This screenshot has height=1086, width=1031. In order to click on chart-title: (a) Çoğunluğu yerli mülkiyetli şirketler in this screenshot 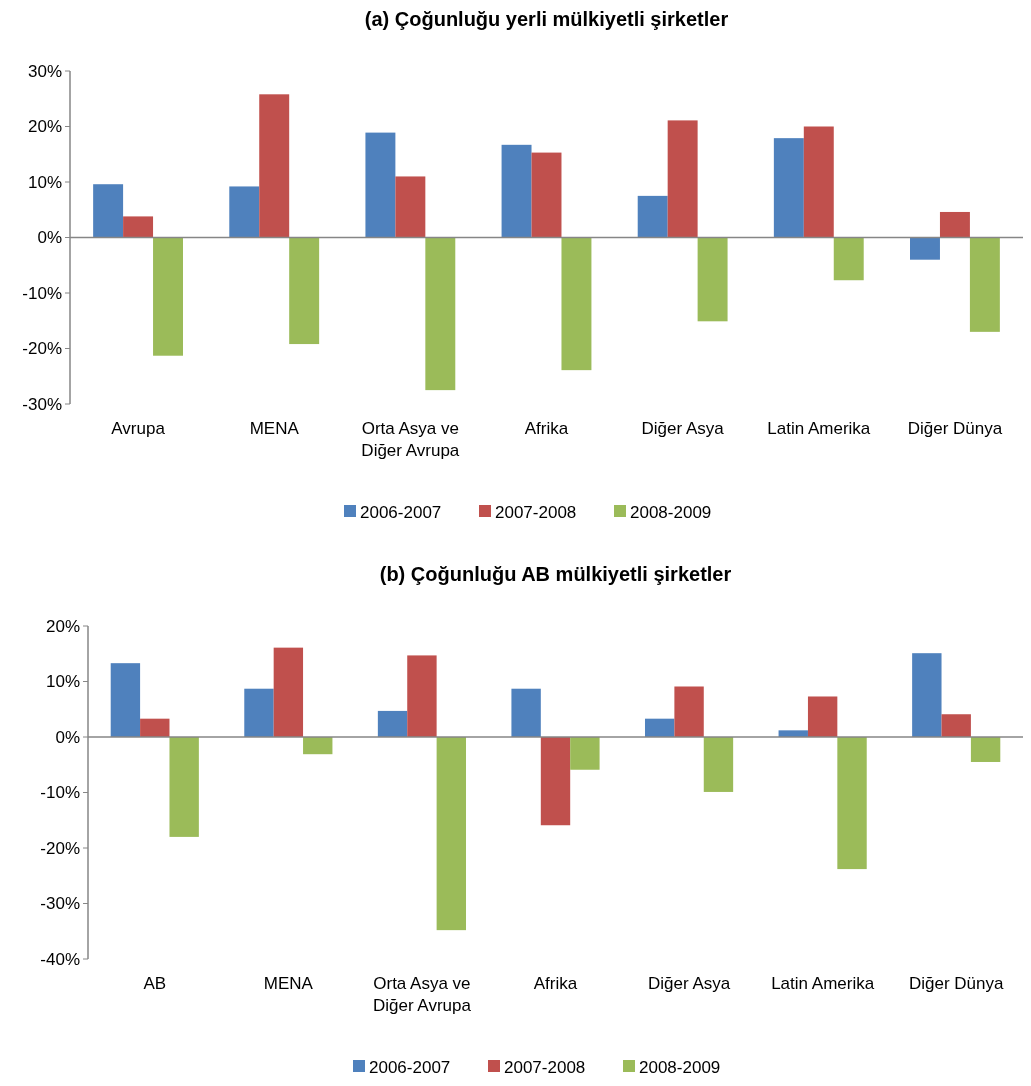, I will do `click(546, 19)`.